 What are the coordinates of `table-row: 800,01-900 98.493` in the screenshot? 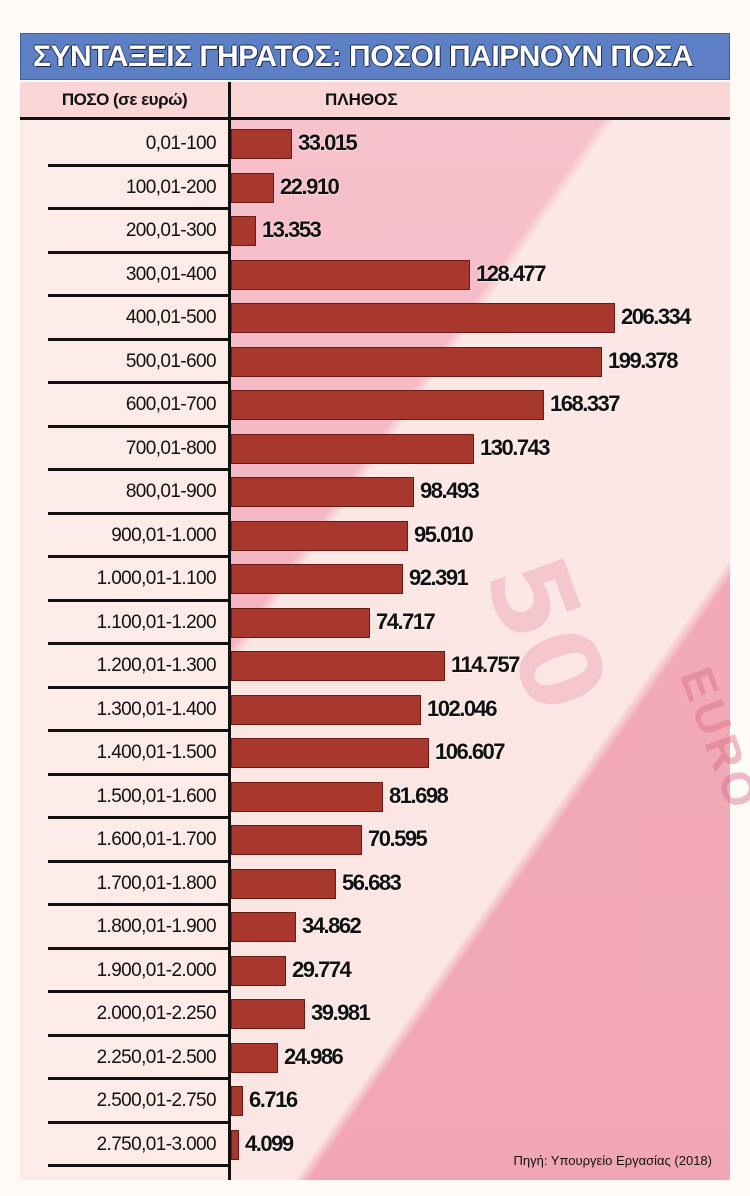 It's located at (375, 493).